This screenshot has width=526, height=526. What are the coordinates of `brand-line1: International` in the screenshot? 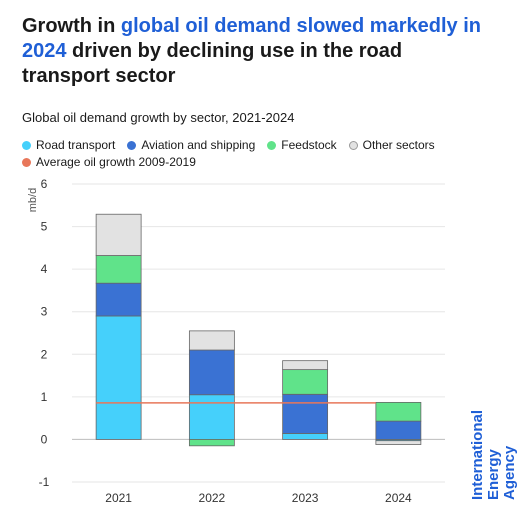 It's located at (477, 454).